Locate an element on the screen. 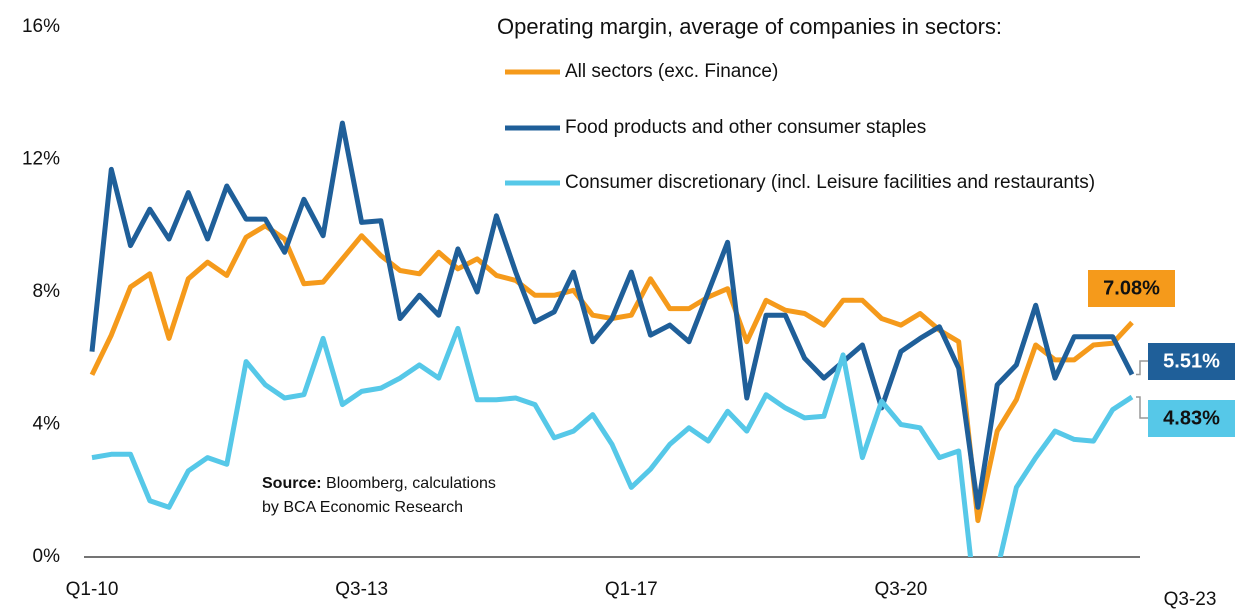  value-label: 5.51% is located at coordinates (1191, 361).